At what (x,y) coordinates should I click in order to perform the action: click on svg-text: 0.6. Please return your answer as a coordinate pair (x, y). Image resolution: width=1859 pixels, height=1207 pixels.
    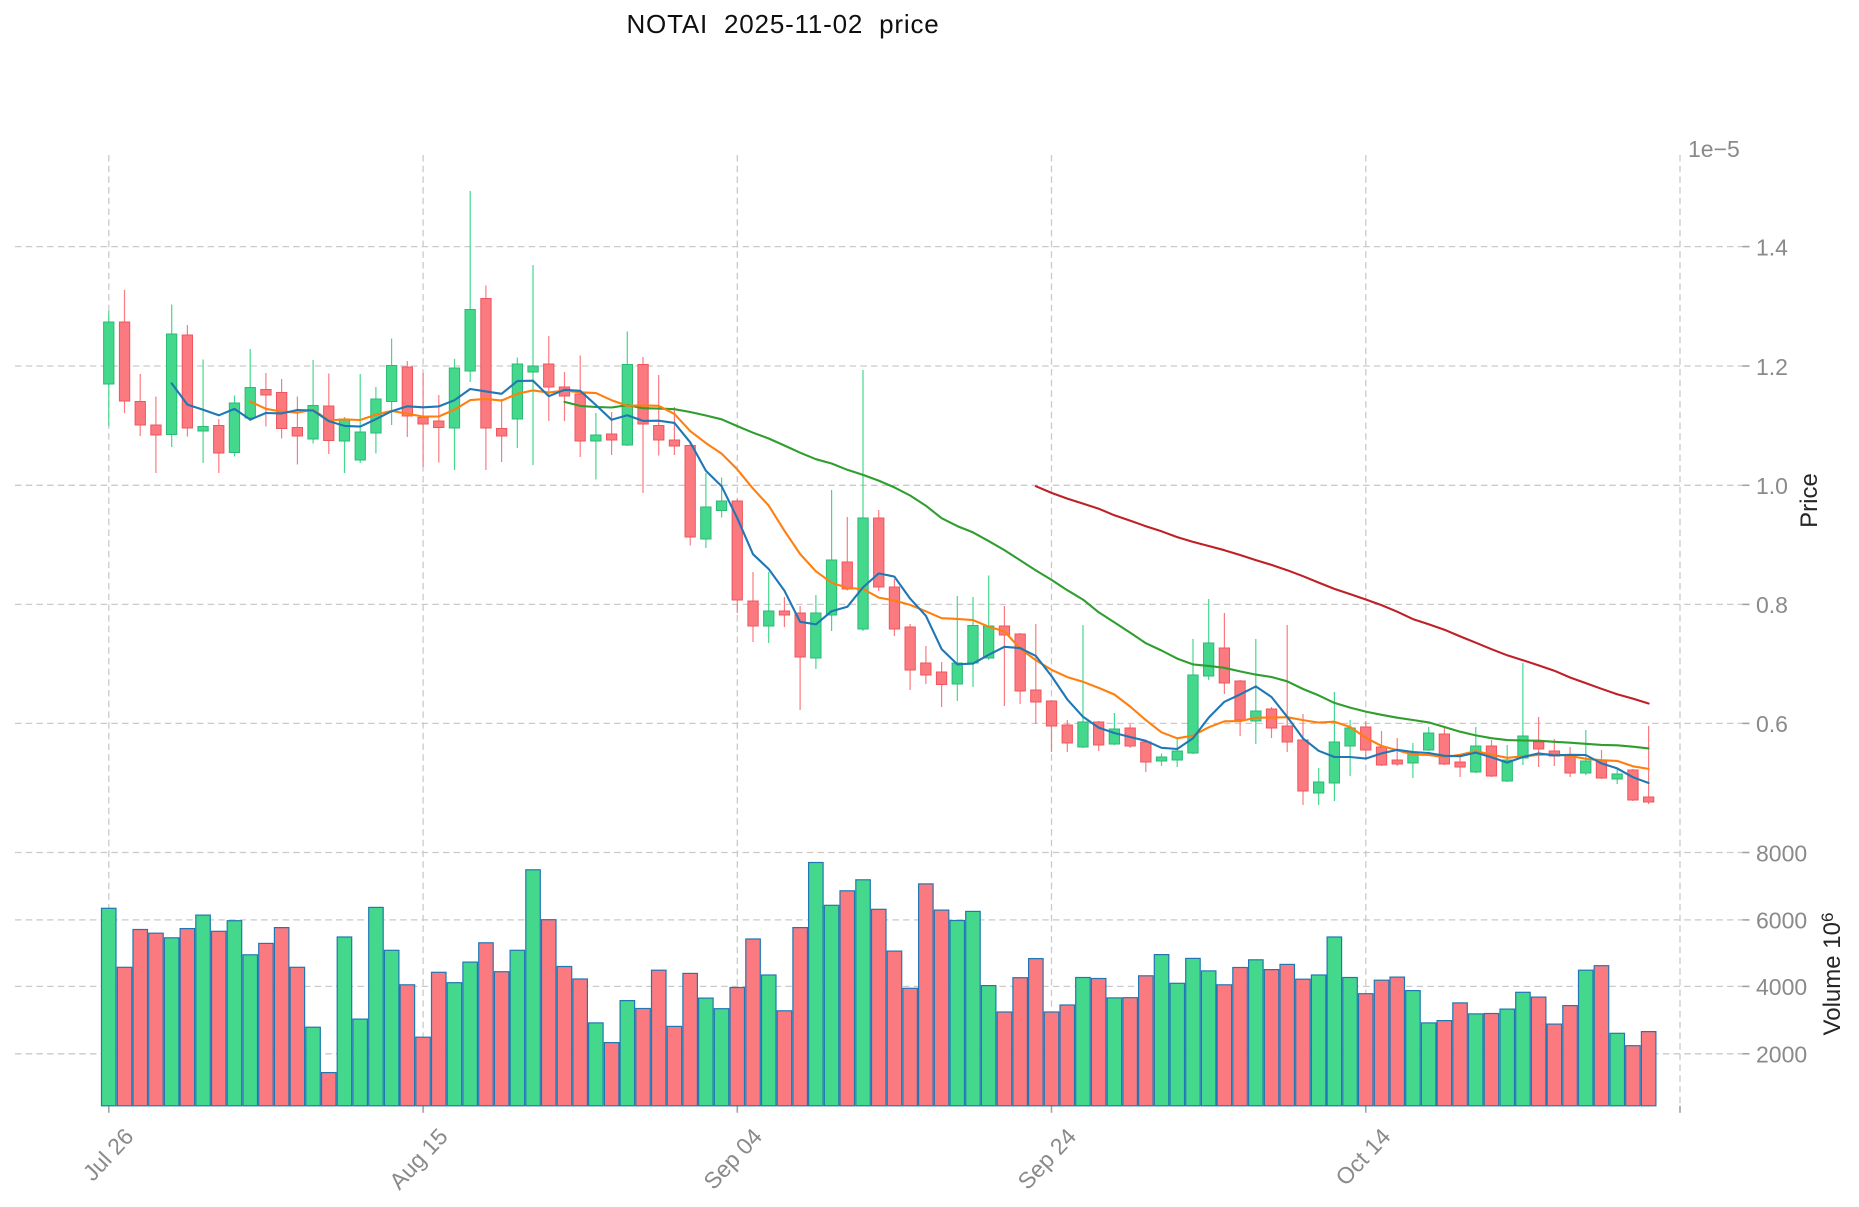
    Looking at the image, I should click on (1772, 724).